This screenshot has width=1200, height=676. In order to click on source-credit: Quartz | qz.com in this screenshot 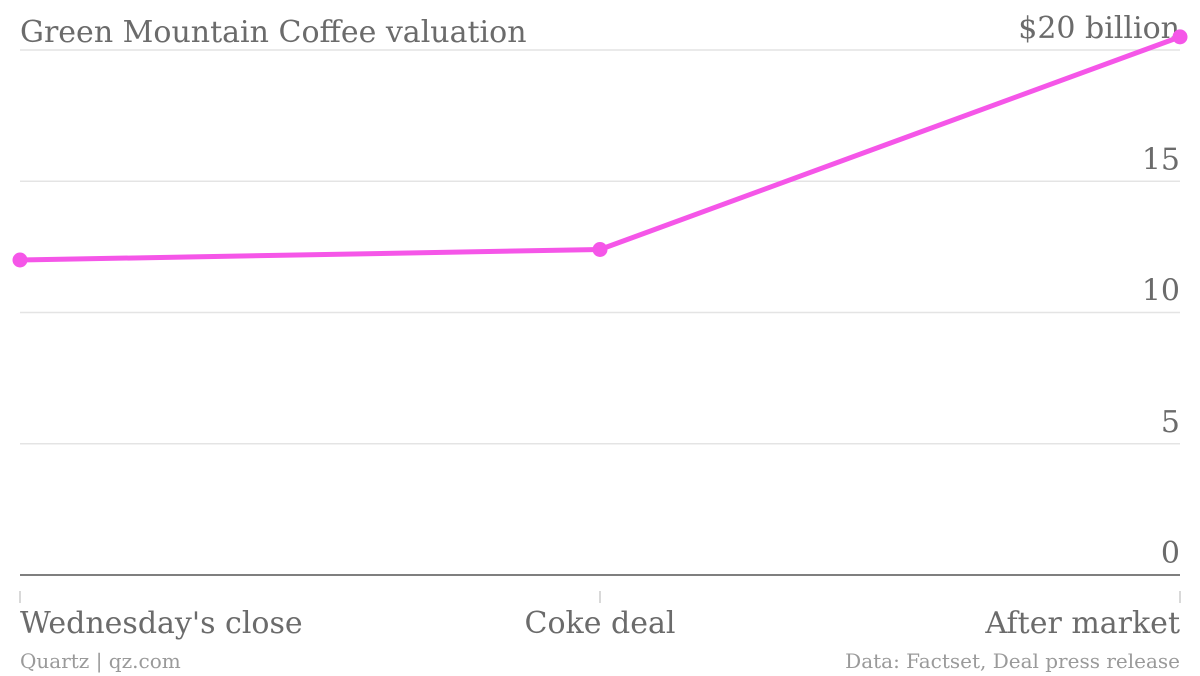, I will do `click(100, 661)`.